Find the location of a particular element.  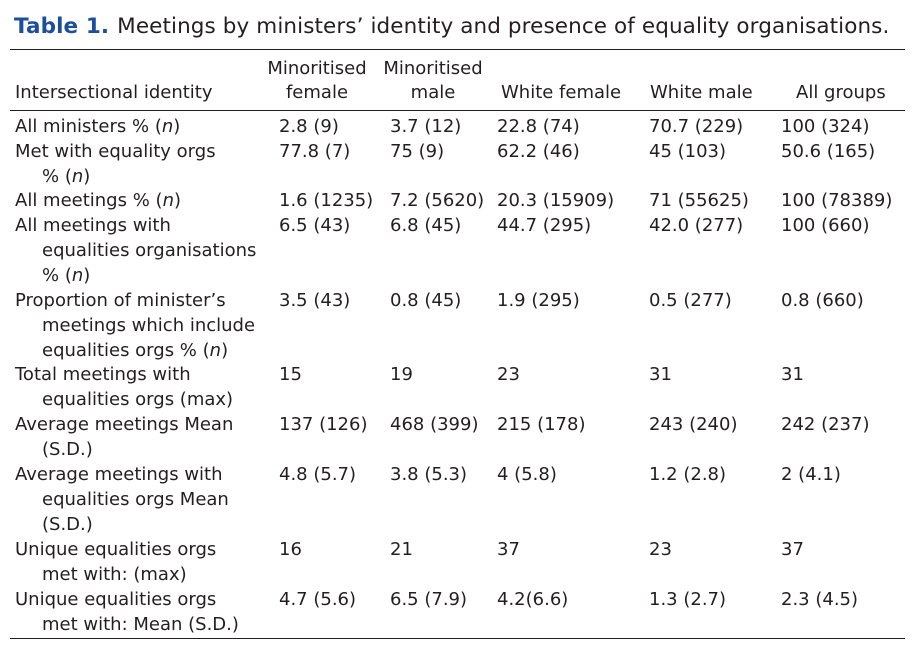

cell-white-female: 1.9 (295) is located at coordinates (538, 300).